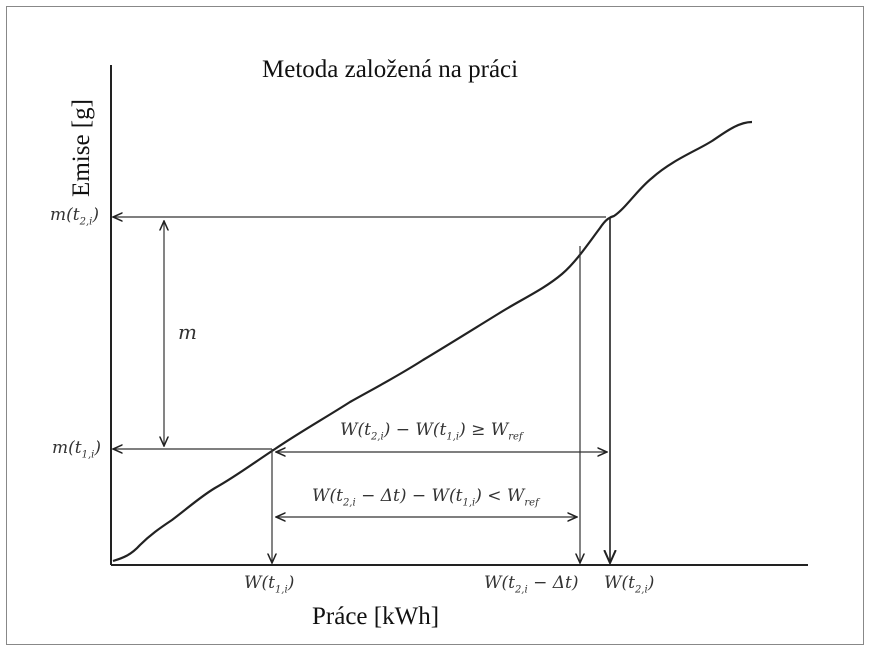 The width and height of the screenshot is (873, 653). I want to click on label-m: m, so click(187, 332).